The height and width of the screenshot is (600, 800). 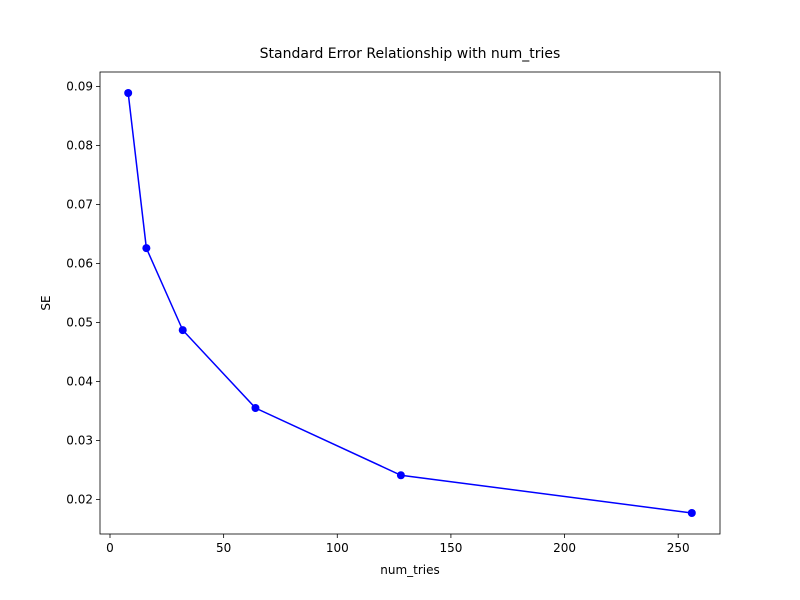 What do you see at coordinates (79, 381) in the screenshot?
I see `y-tick-label: 0.04` at bounding box center [79, 381].